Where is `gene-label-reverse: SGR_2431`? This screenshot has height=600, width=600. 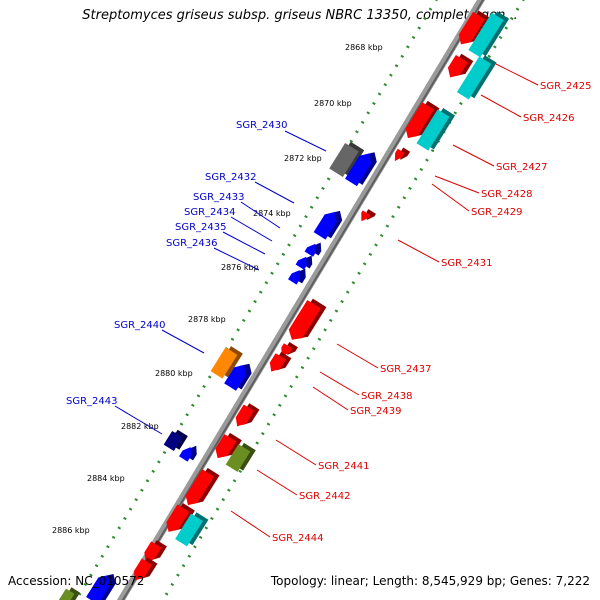 gene-label-reverse: SGR_2431 is located at coordinates (467, 263).